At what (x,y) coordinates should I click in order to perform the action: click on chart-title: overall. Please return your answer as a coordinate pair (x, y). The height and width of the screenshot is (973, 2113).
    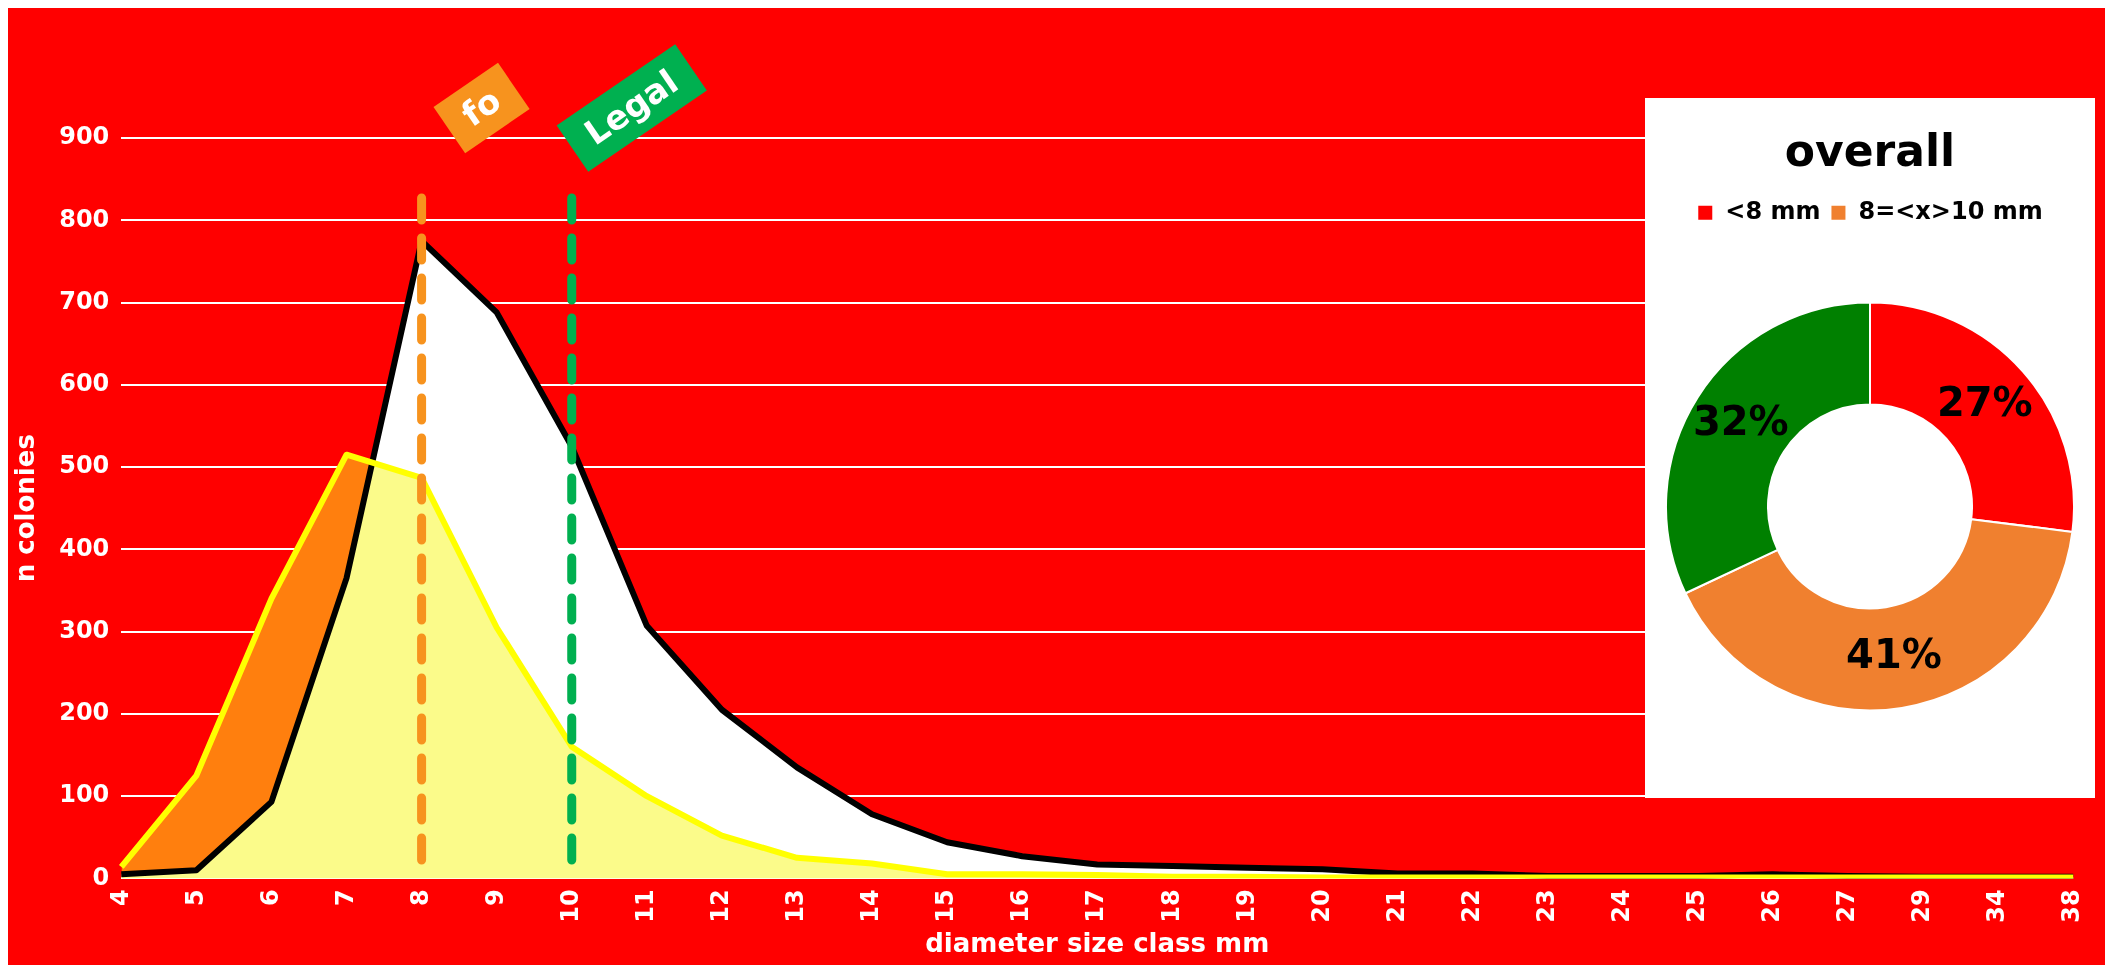
    Looking at the image, I should click on (1870, 150).